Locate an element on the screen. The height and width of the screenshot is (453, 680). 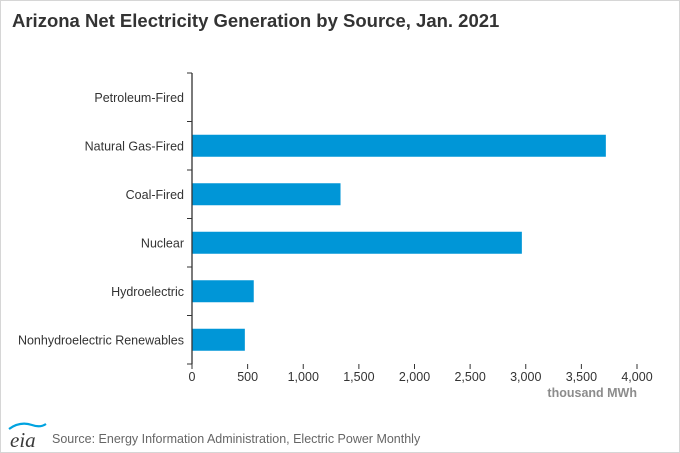
x-tick-label: 1,500 is located at coordinates (358, 377).